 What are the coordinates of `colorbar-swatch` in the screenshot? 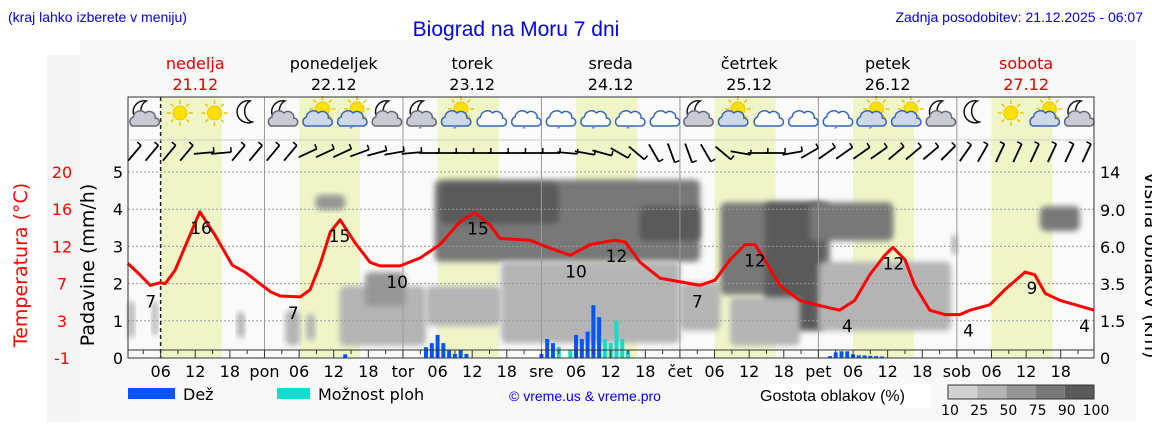 It's located at (1079, 392).